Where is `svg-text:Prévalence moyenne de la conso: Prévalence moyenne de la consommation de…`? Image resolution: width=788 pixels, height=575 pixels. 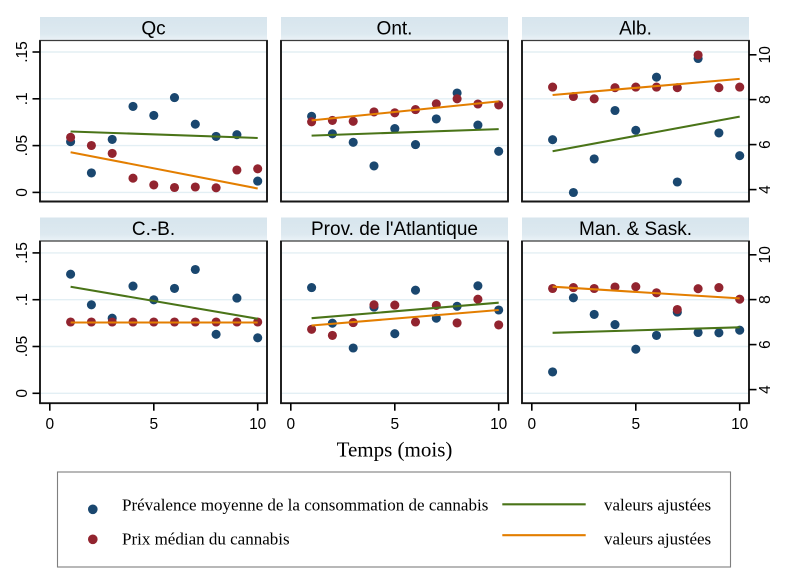 svg-text:Prévalence moyenne de la conso: Prévalence moyenne de la consommation de… is located at coordinates (305, 505).